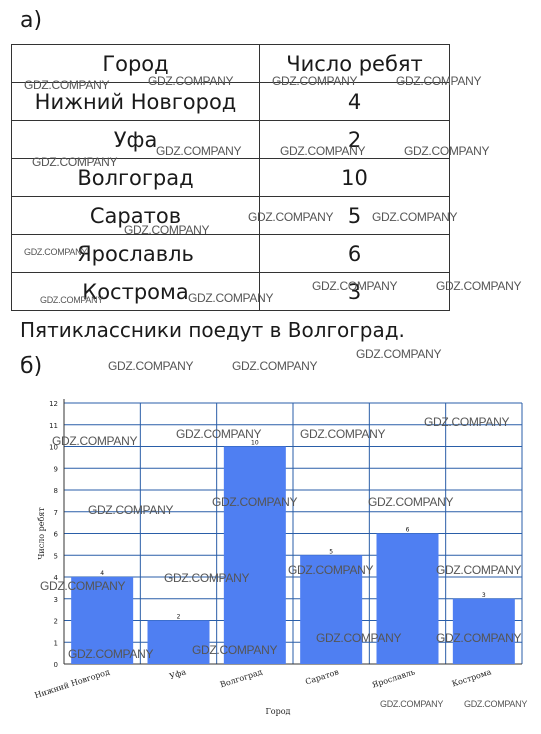 The image size is (541, 734). I want to click on category-label: Саратов, so click(322, 676).